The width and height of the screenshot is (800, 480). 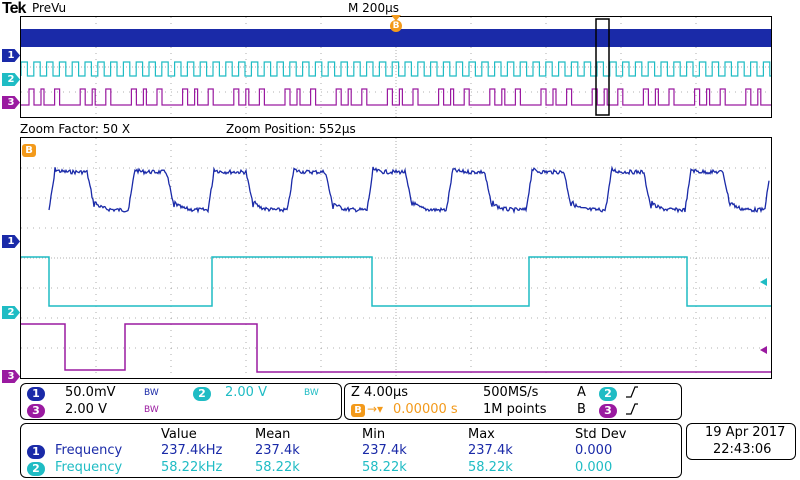 What do you see at coordinates (11, 79) in the screenshot?
I see `overview-ch2-marker: 2` at bounding box center [11, 79].